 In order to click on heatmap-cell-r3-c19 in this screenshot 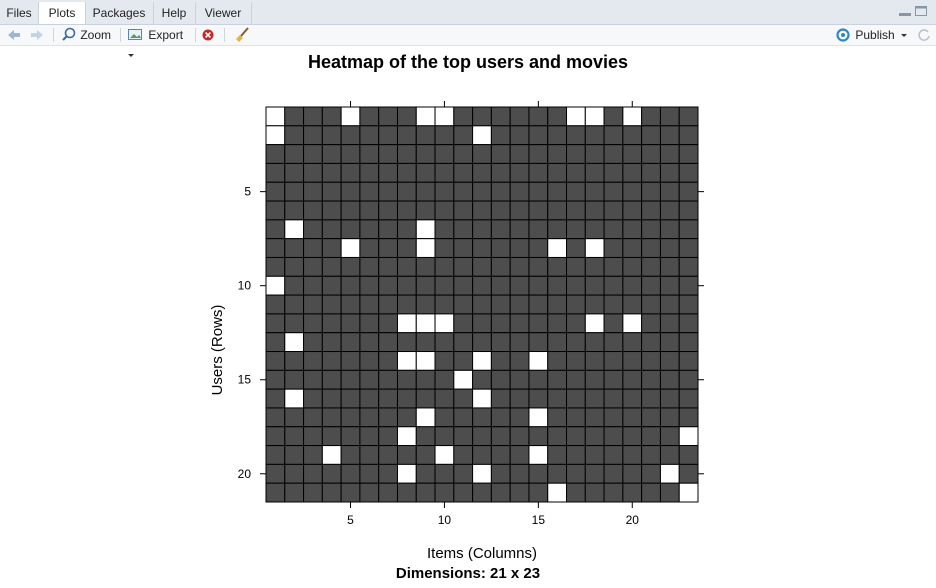, I will do `click(613, 154)`.